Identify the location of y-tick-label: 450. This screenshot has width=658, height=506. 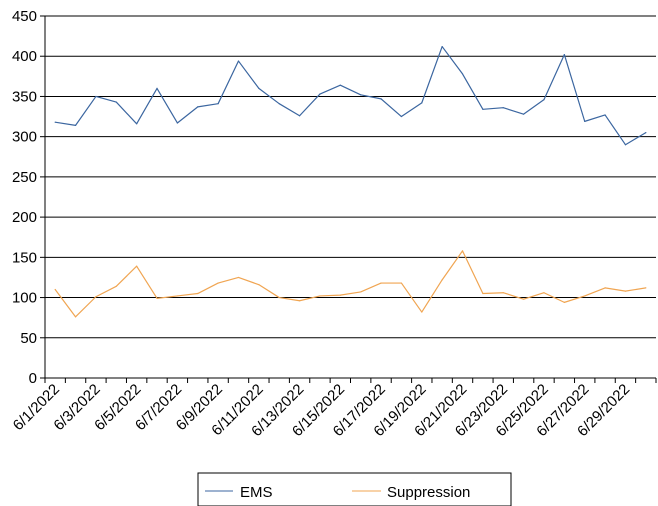
(24, 16).